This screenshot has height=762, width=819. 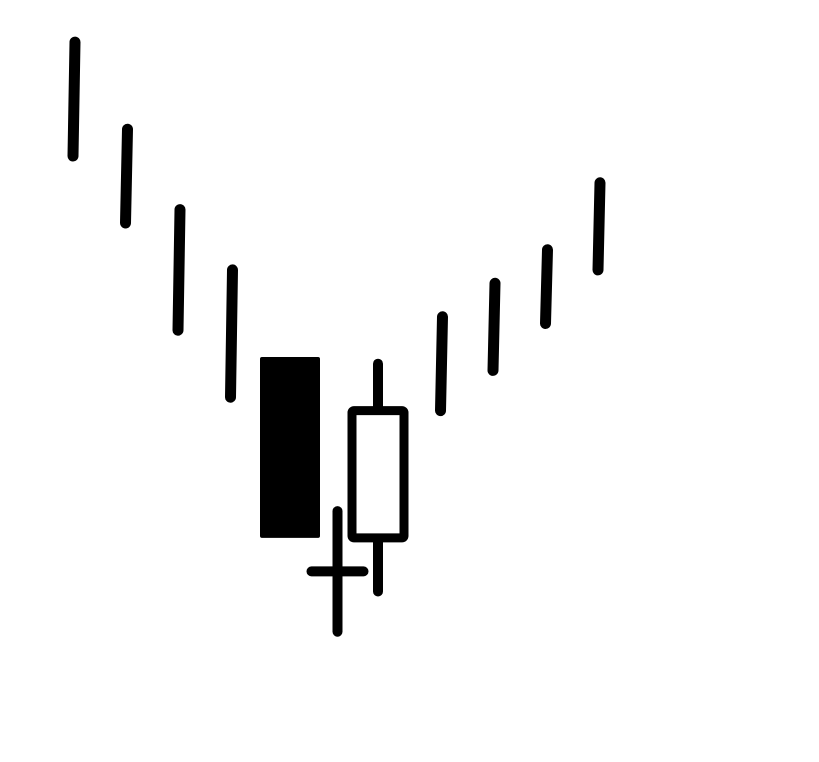 What do you see at coordinates (494, 326) in the screenshot?
I see `candle-9-line` at bounding box center [494, 326].